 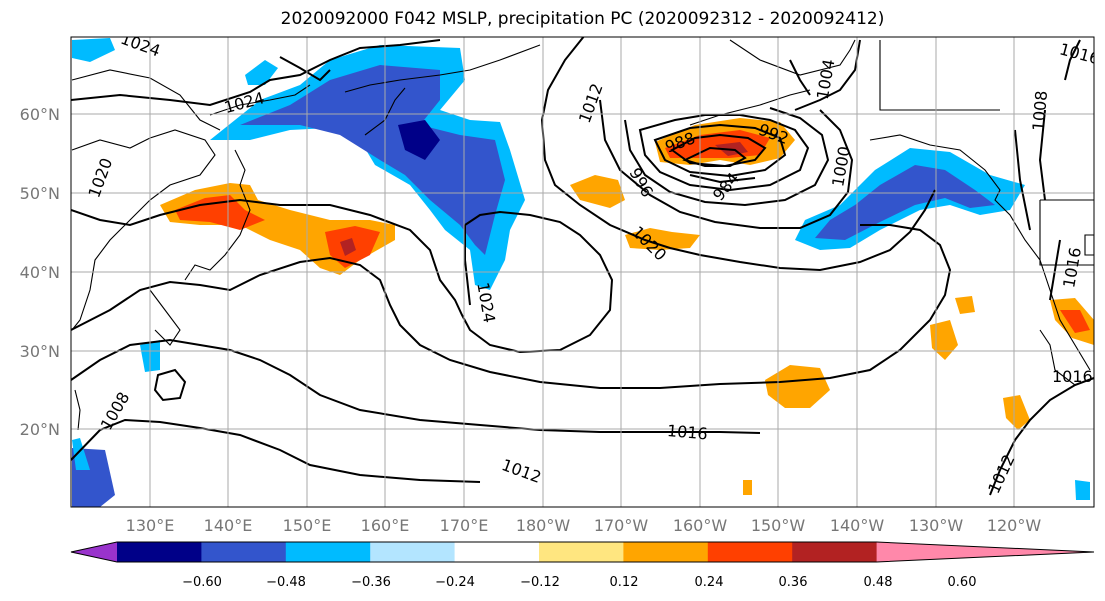 I want to click on lon-tick-label: 130°E, so click(x=150, y=525).